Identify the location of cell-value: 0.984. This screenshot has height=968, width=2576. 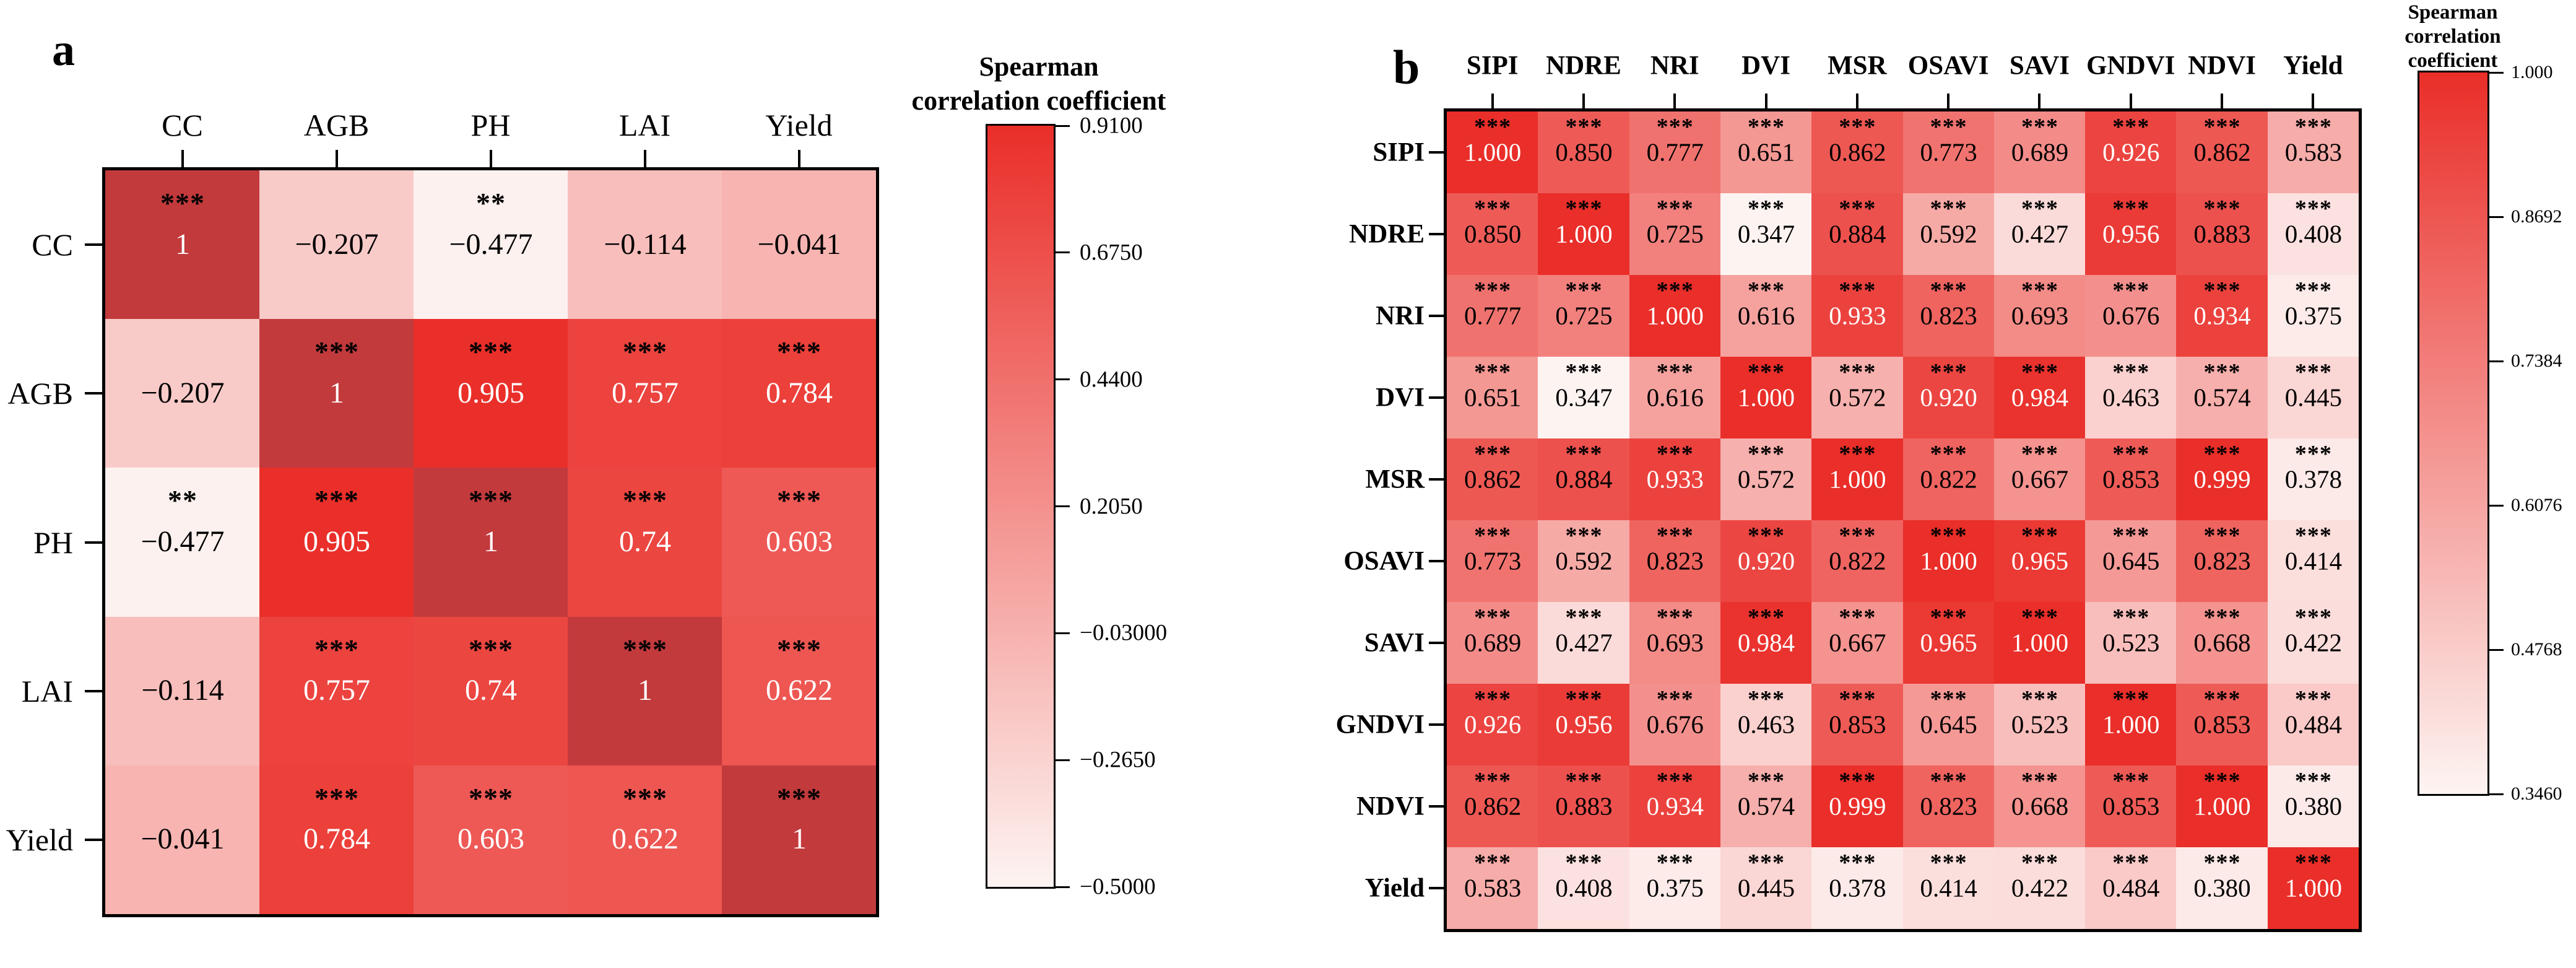
(2040, 397).